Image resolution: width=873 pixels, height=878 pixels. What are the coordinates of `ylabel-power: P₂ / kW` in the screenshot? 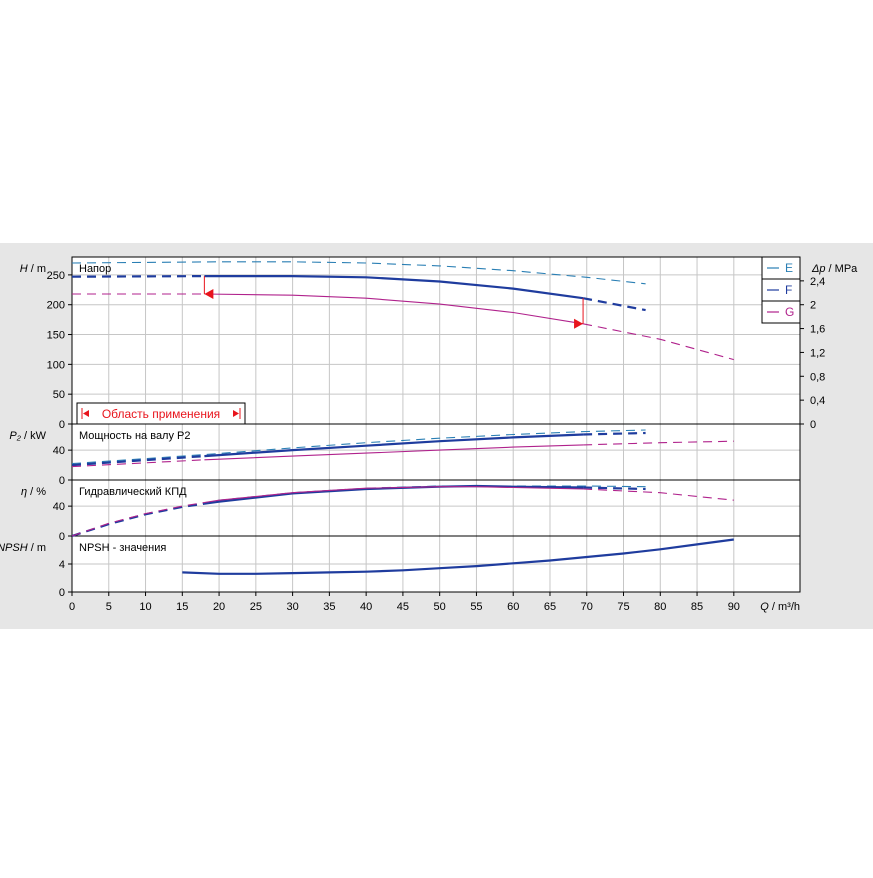 It's located at (27, 436).